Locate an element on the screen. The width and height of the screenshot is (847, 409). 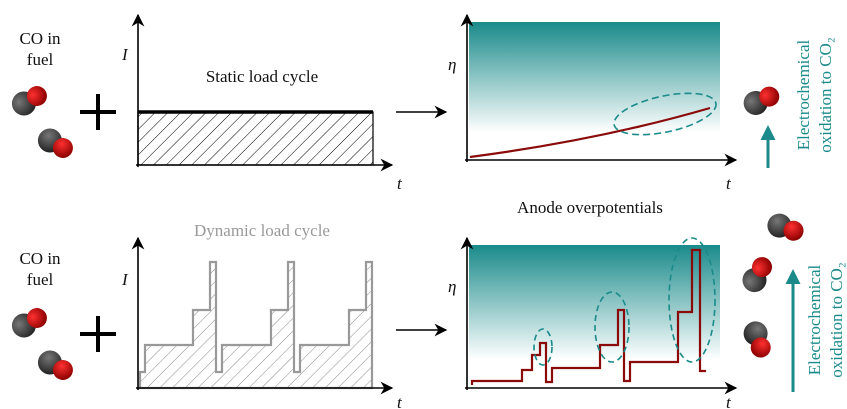
load-label: Static load cycle is located at coordinates (262, 76).